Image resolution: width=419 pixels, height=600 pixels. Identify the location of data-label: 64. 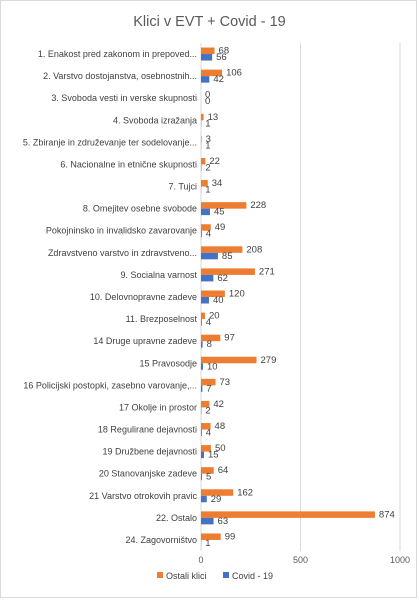
(223, 470).